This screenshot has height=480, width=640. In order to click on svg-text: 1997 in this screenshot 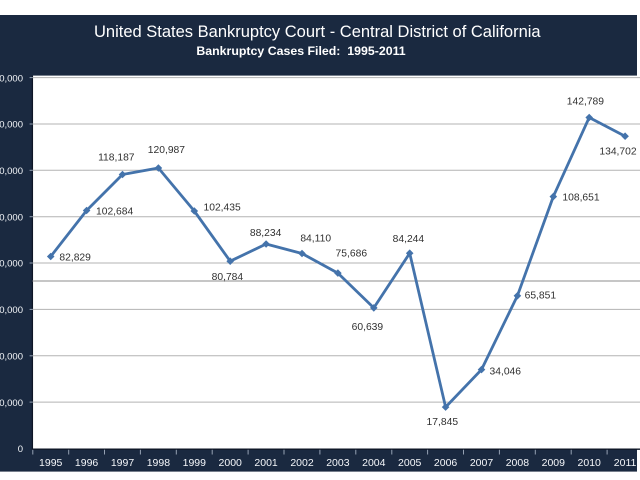, I will do `click(123, 463)`.